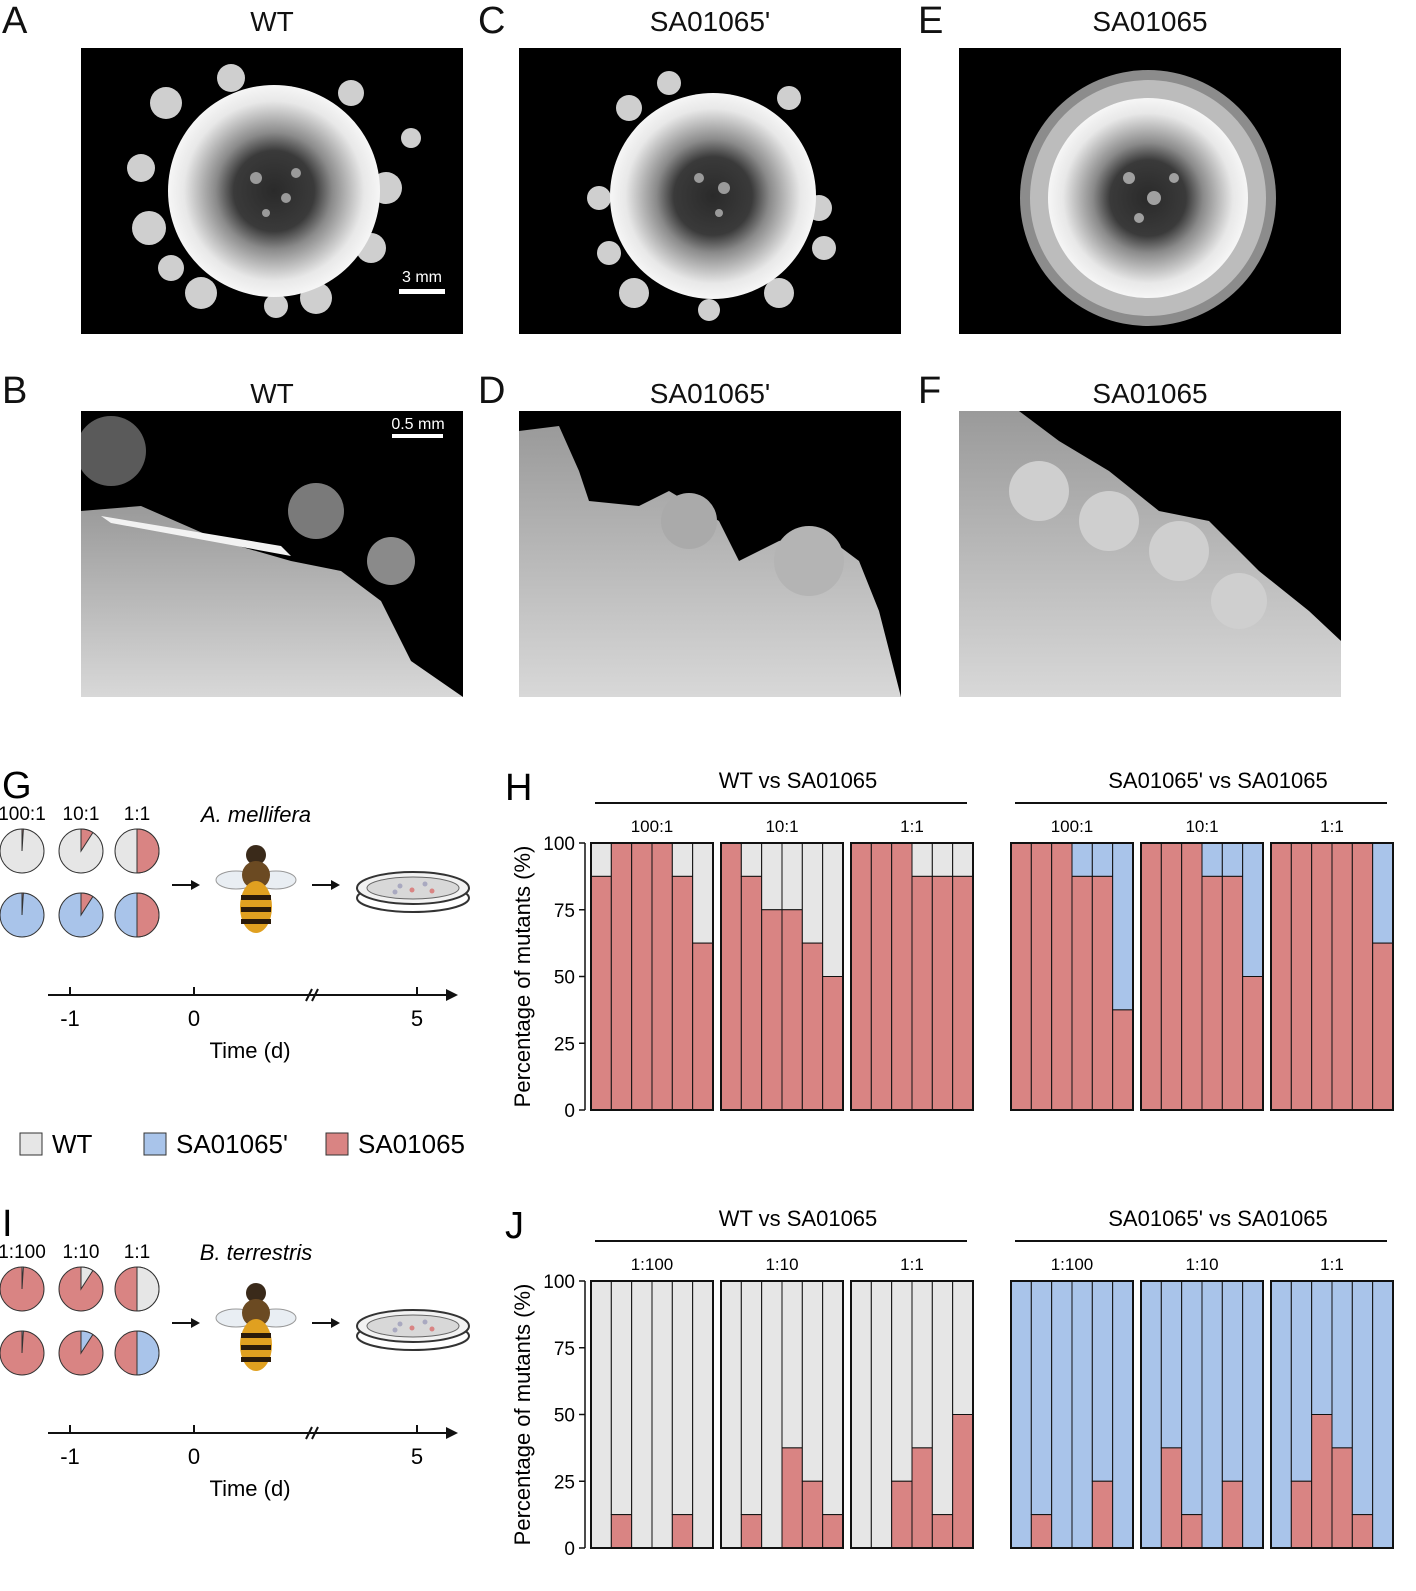 Image resolution: width=1416 pixels, height=1591 pixels. I want to click on legend-item: SA01065', so click(215, 1144).